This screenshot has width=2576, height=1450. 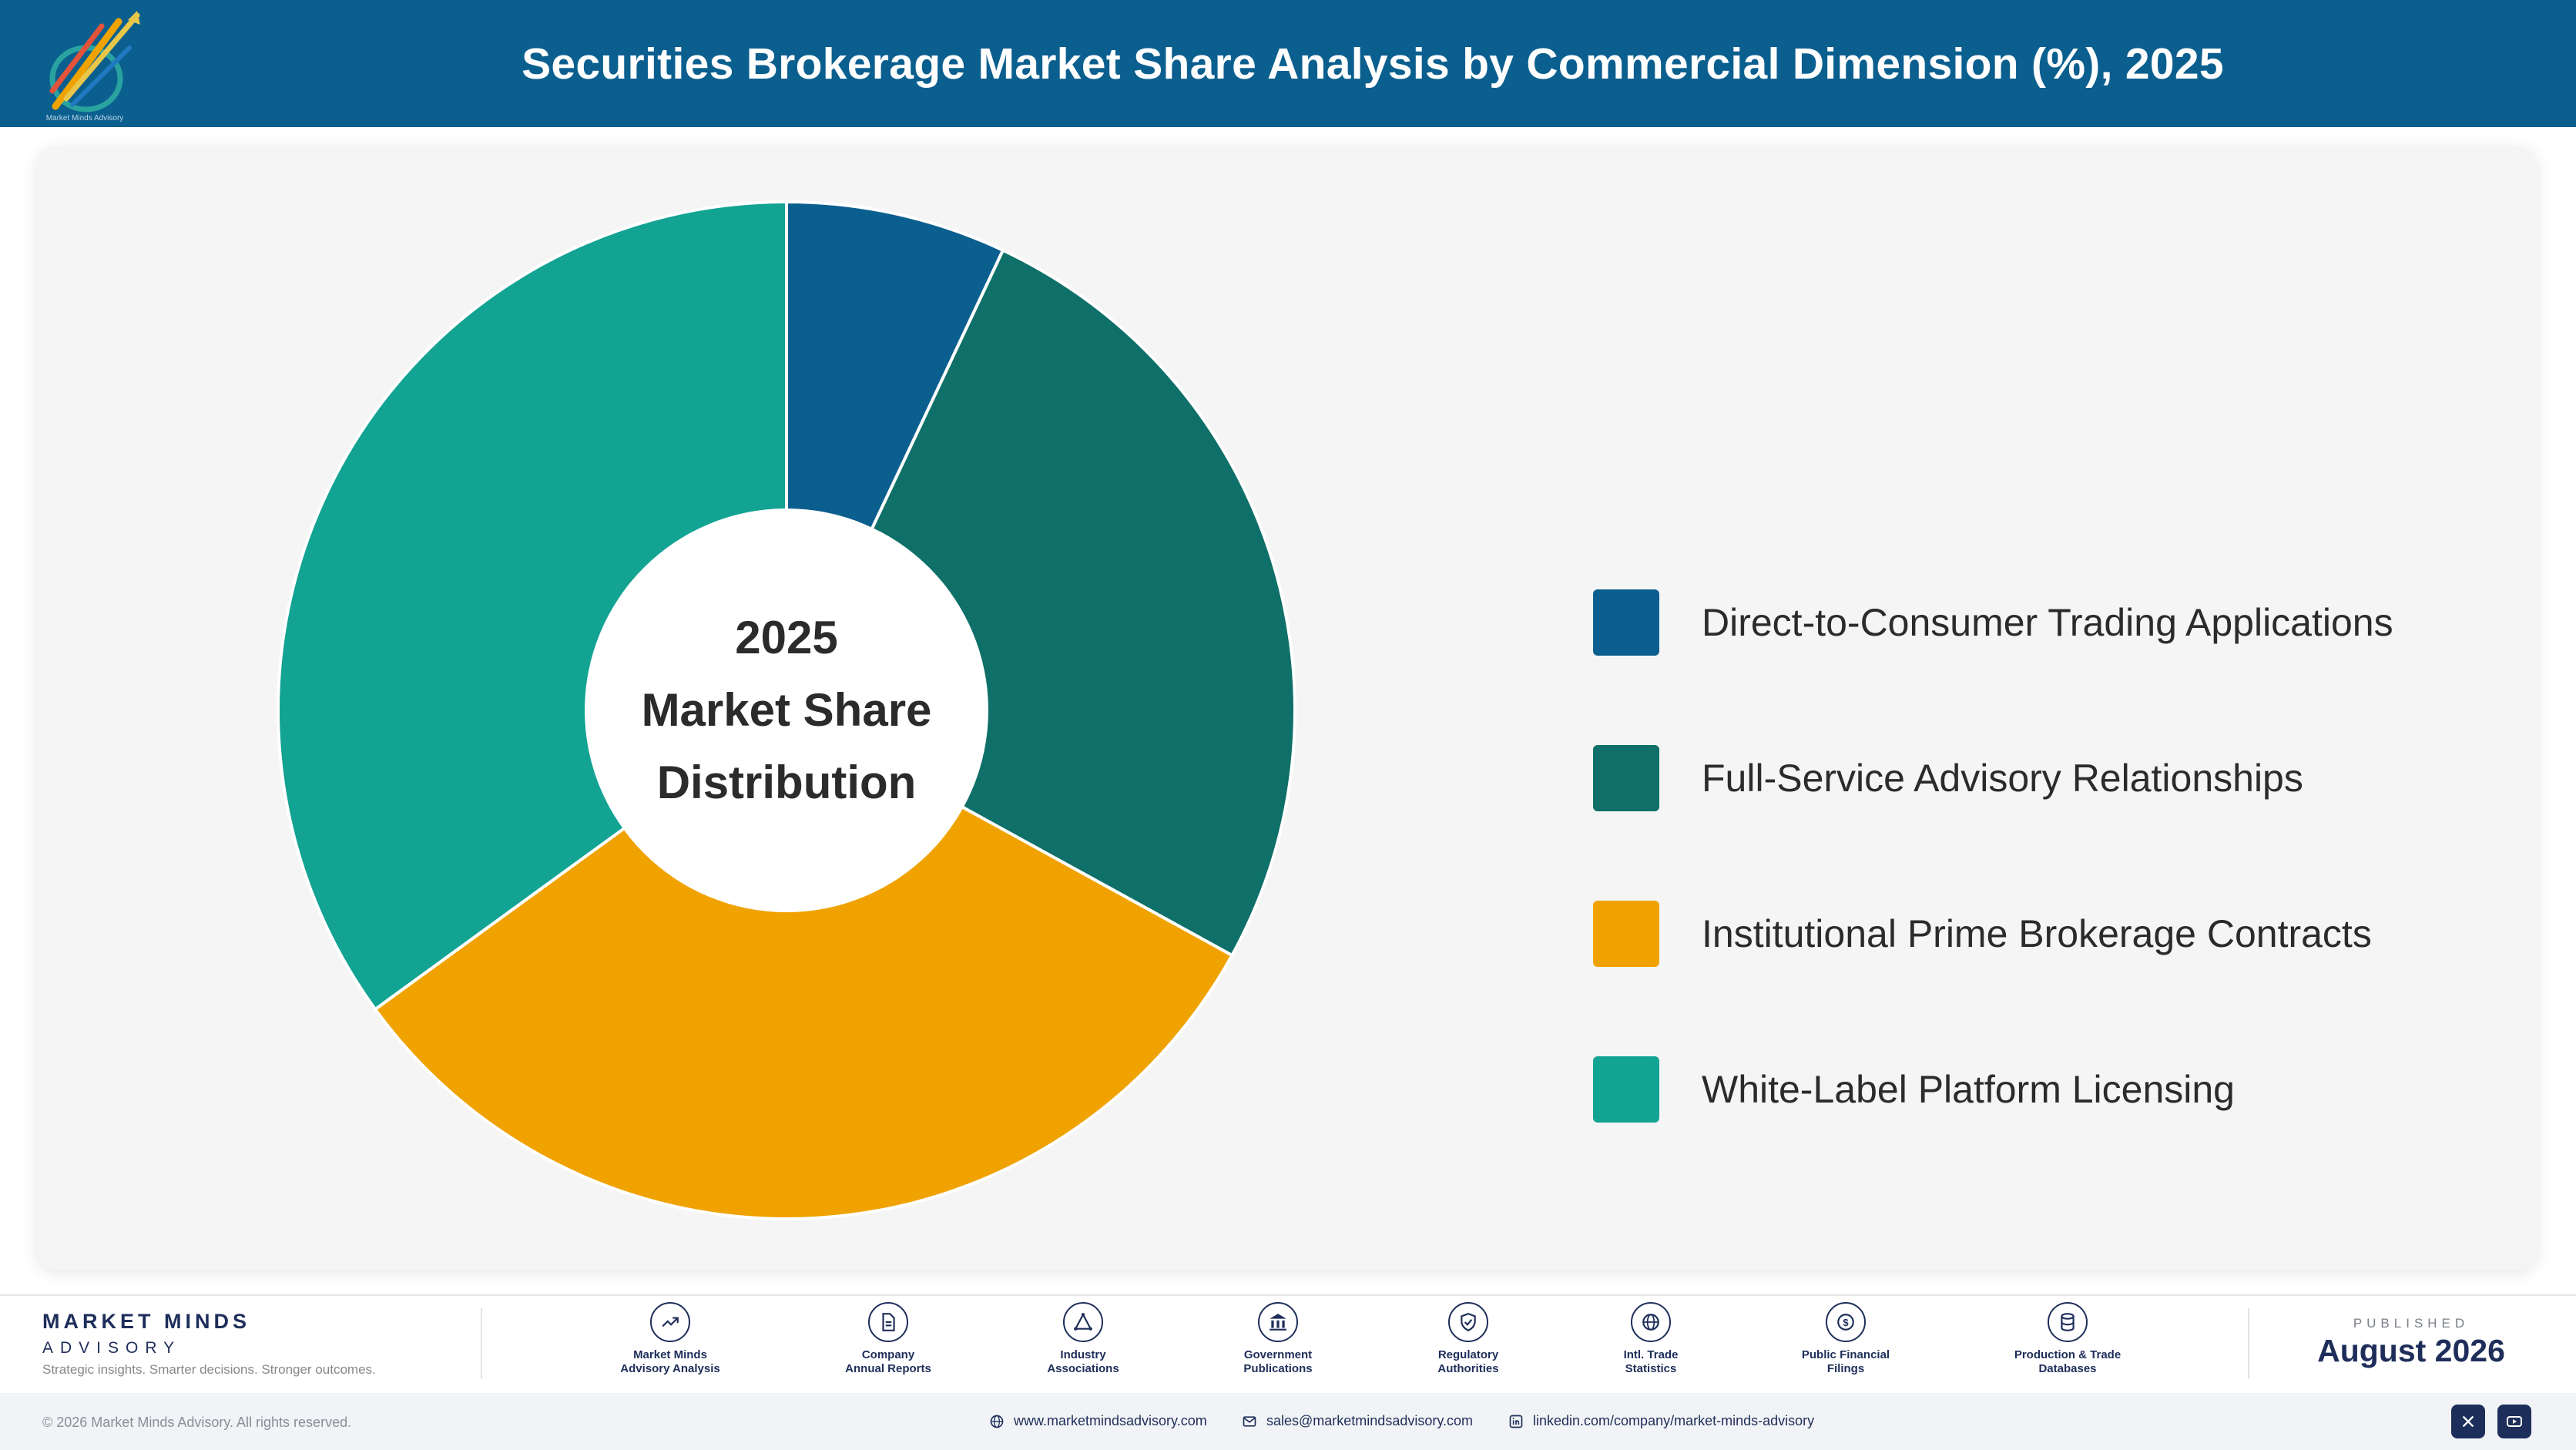 I want to click on source-label: Public Financial Filings, so click(x=1845, y=1361).